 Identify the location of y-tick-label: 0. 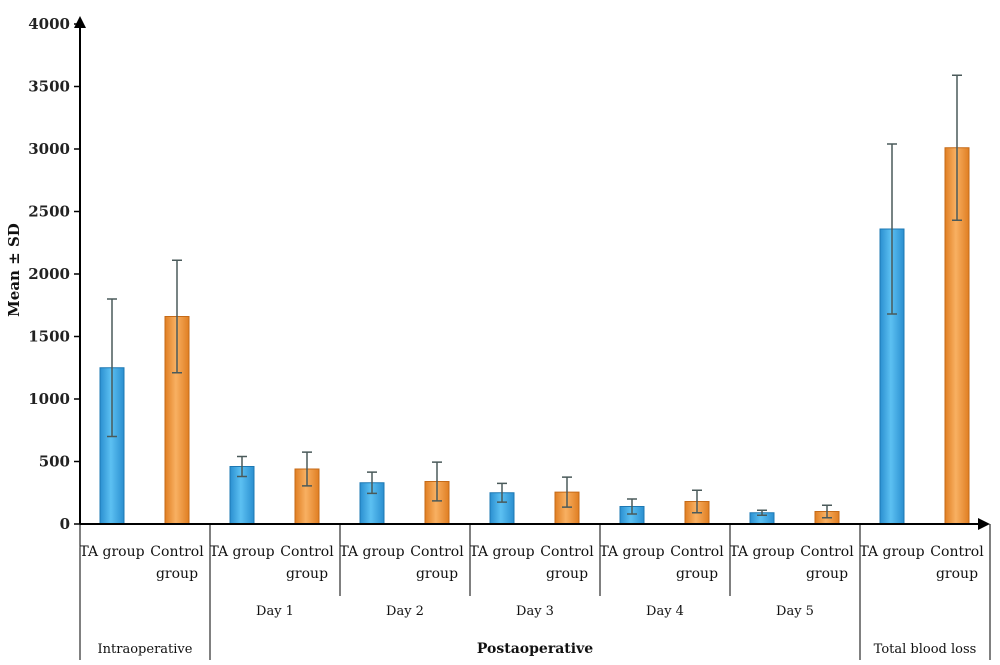
(65, 524).